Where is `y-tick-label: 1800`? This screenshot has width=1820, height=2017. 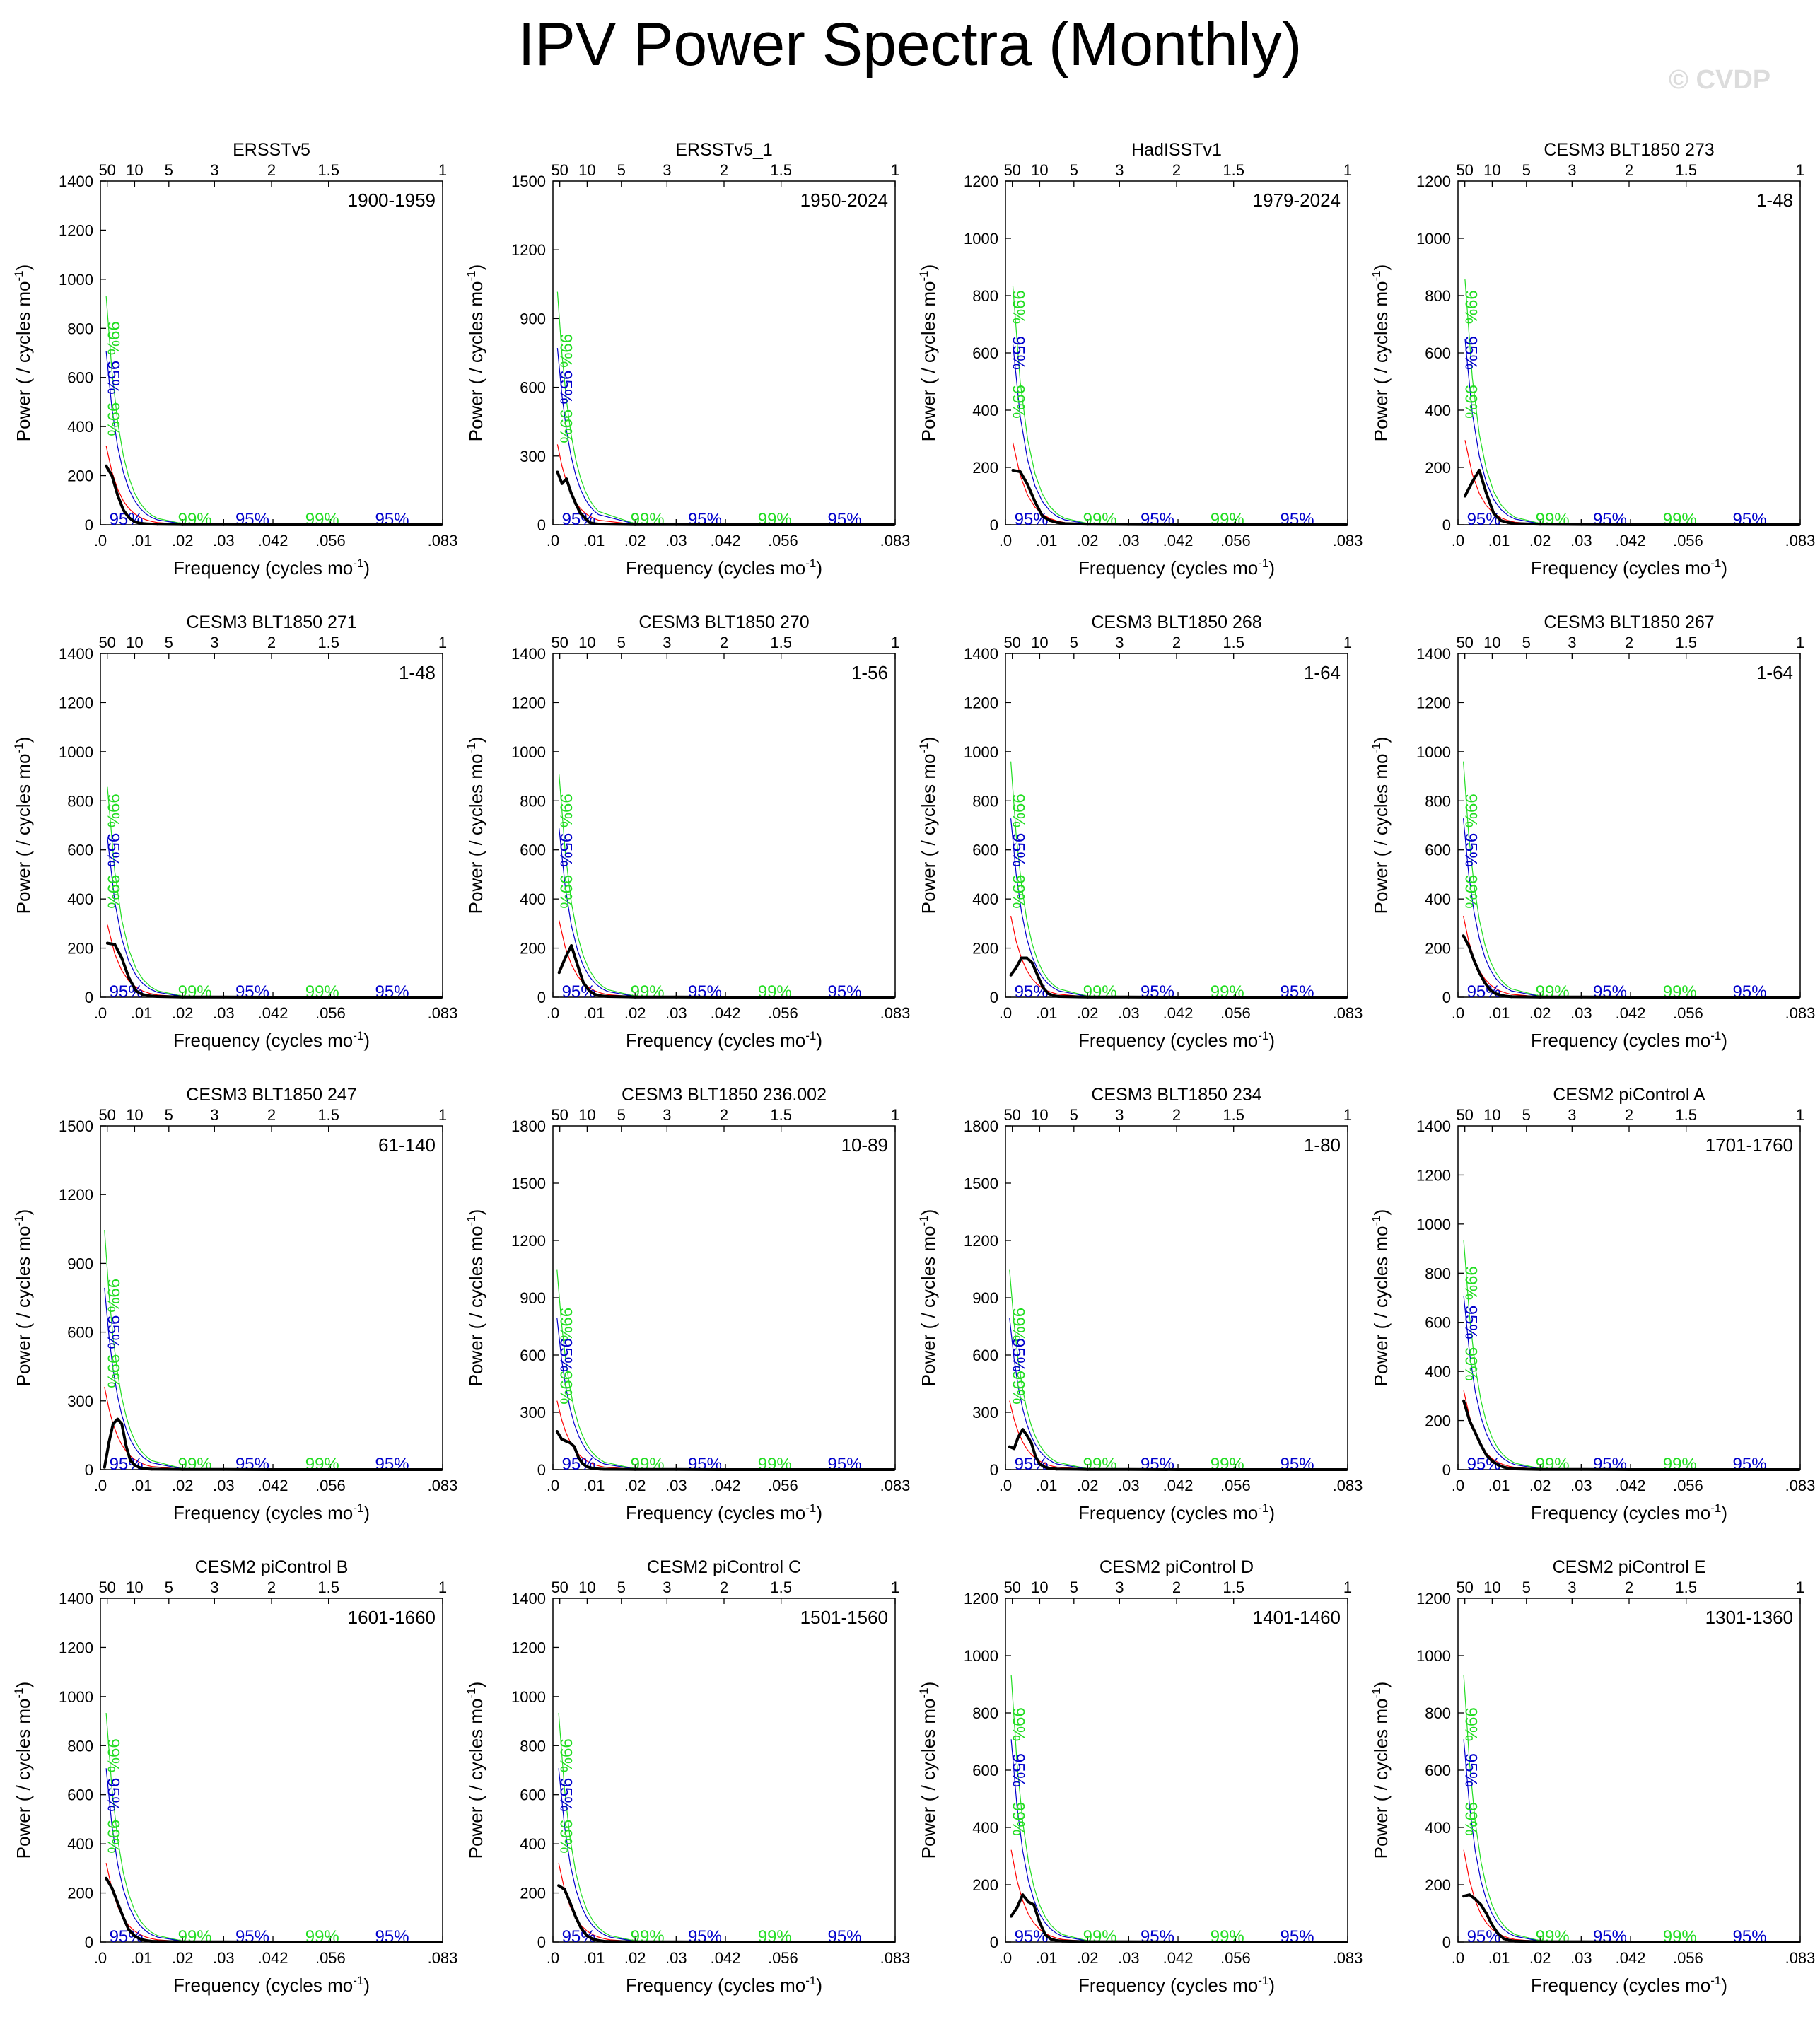
y-tick-label: 1800 is located at coordinates (981, 1126).